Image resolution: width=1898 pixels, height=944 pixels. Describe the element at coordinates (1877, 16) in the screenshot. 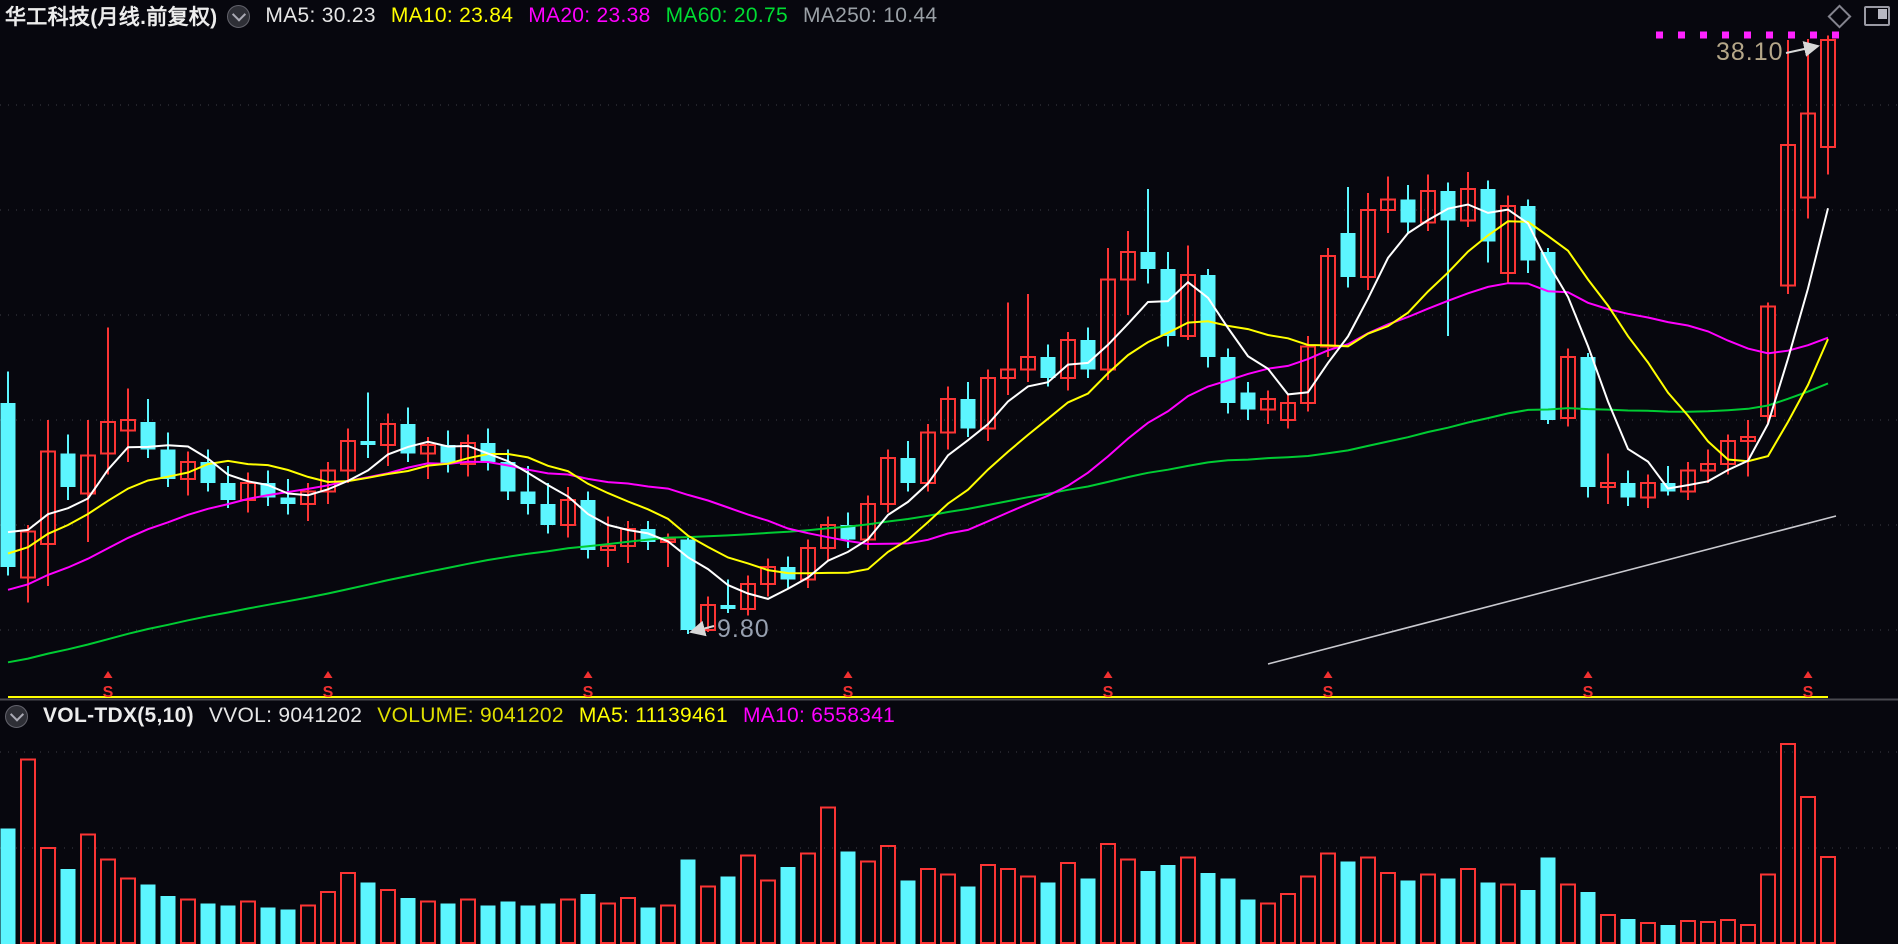

I see `split-panel-icon` at that location.